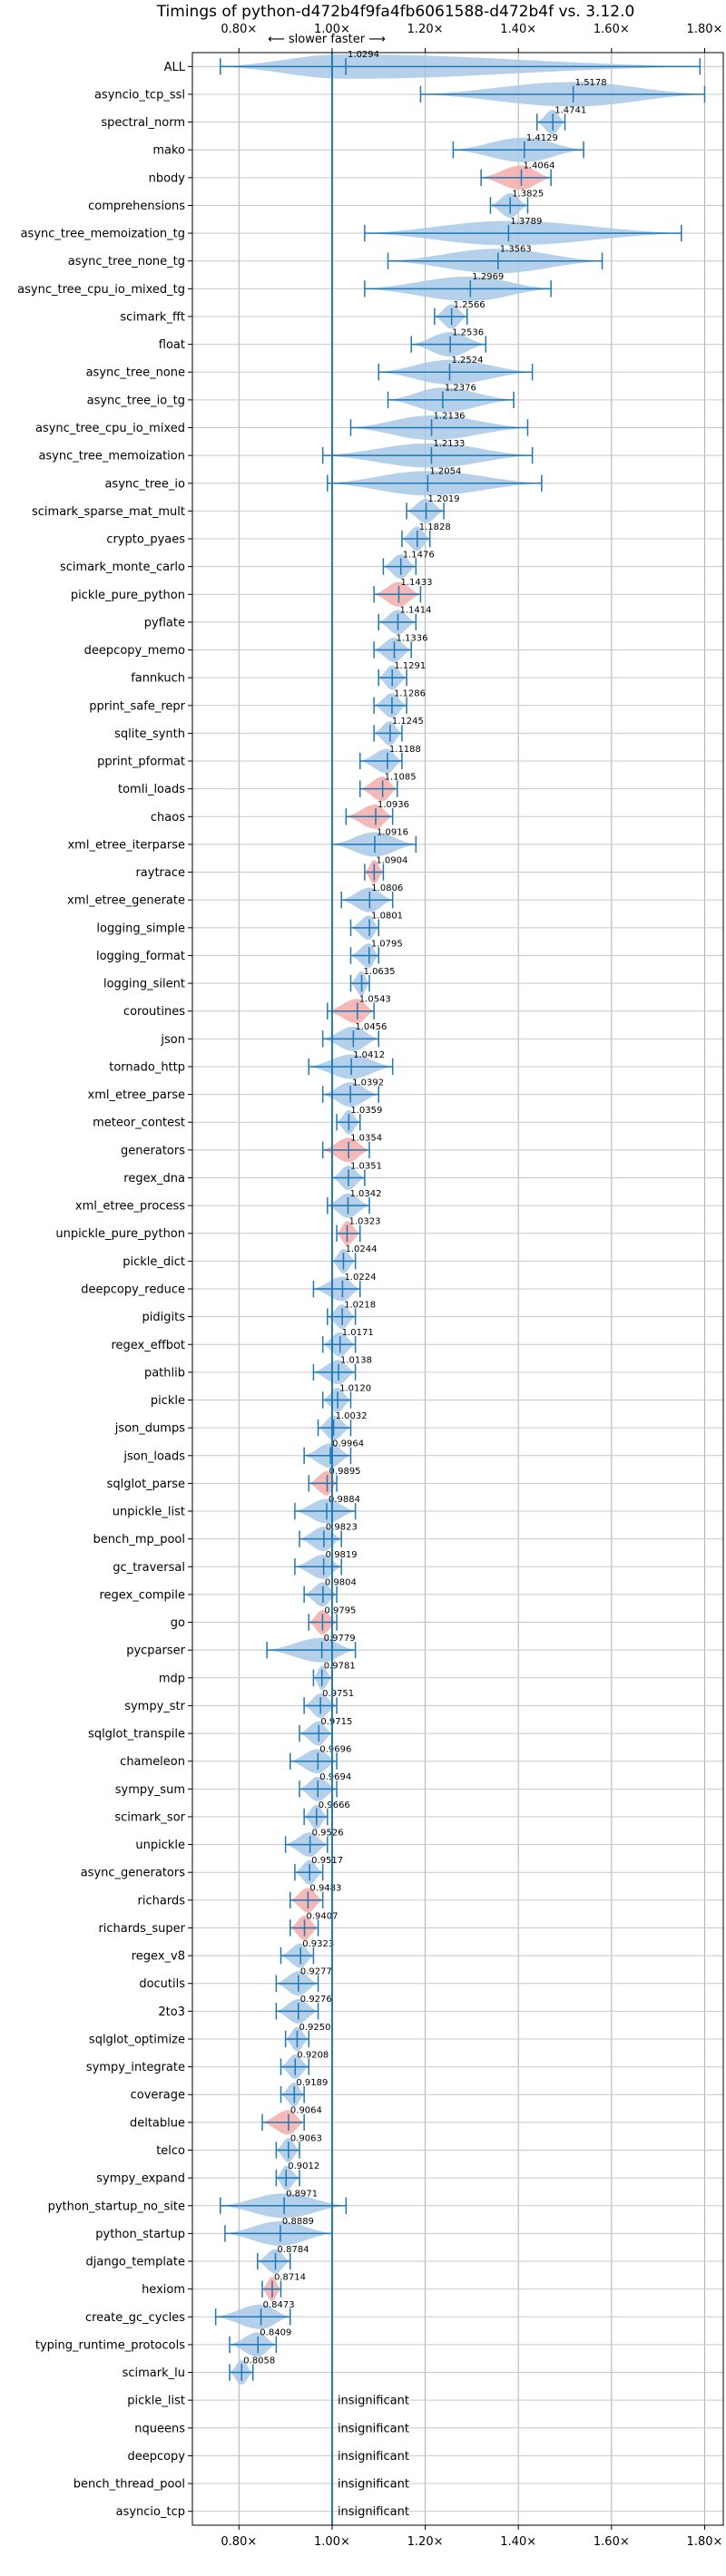 The image size is (726, 2576). Describe the element at coordinates (175, 67) in the screenshot. I see `benchmark-label: ALL` at that location.